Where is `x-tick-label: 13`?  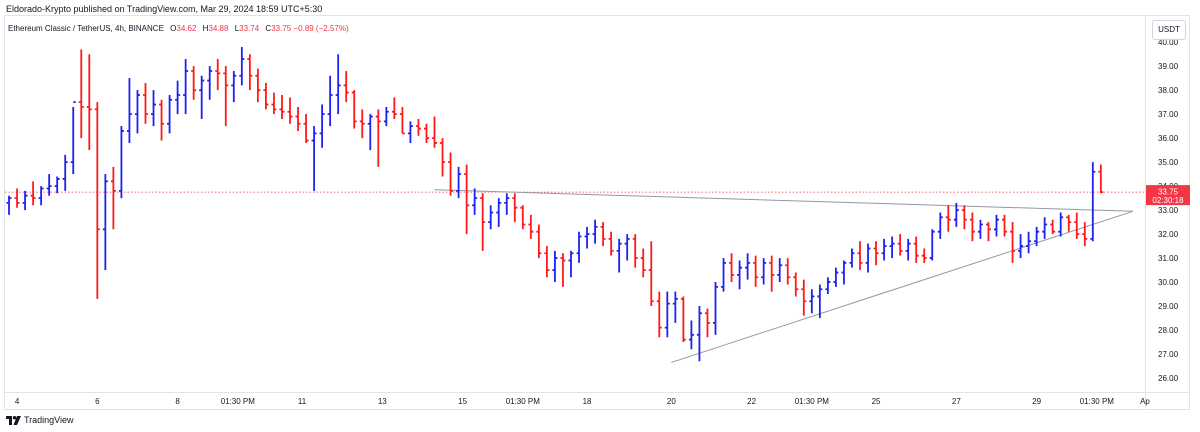 x-tick-label: 13 is located at coordinates (382, 401).